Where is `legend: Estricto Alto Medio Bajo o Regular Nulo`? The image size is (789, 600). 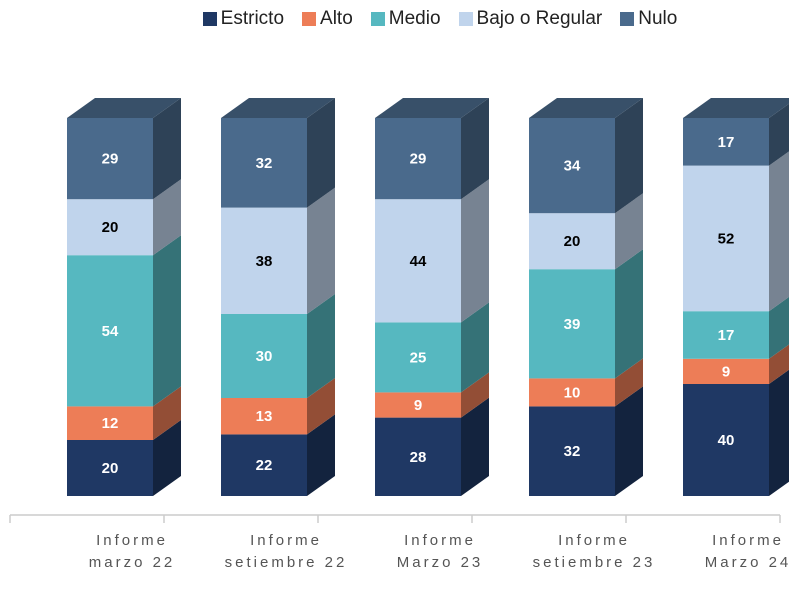
legend: Estricto Alto Medio Bajo o Regular Nulo is located at coordinates (440, 19).